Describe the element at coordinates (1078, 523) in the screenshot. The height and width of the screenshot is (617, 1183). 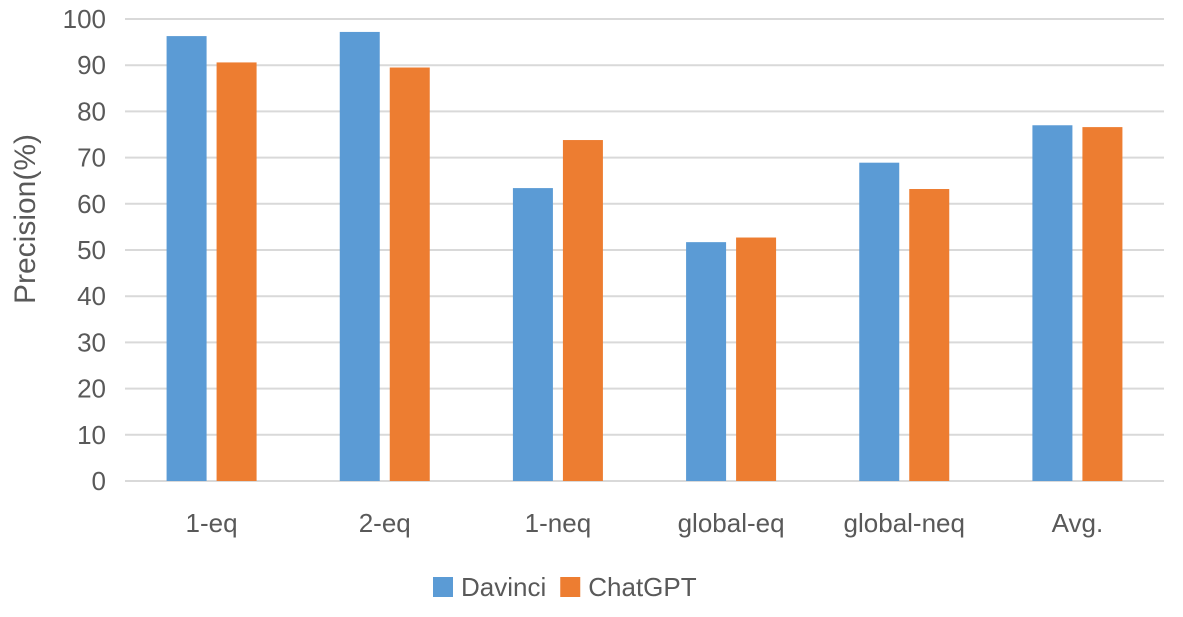
I see `x-tick-label: Avg.` at that location.